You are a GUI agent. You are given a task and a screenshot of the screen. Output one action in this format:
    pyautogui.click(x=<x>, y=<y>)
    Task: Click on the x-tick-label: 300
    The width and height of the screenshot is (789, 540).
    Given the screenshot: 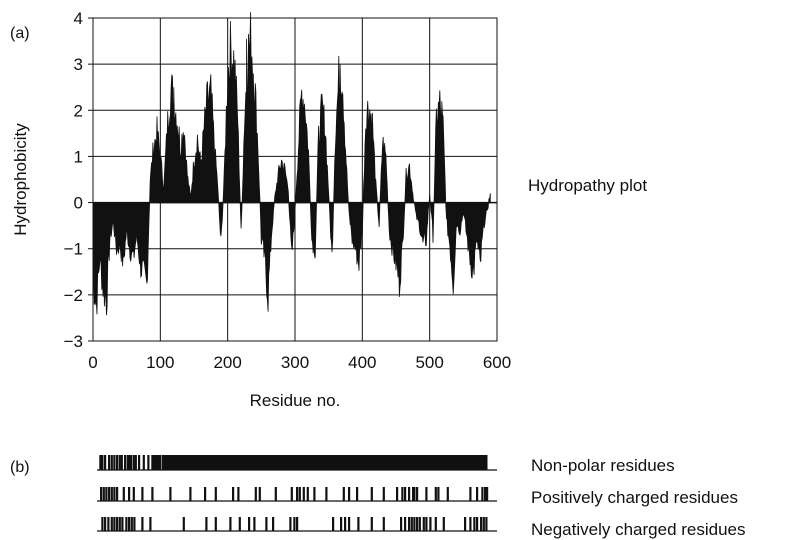 What is the action you would take?
    pyautogui.click(x=295, y=362)
    